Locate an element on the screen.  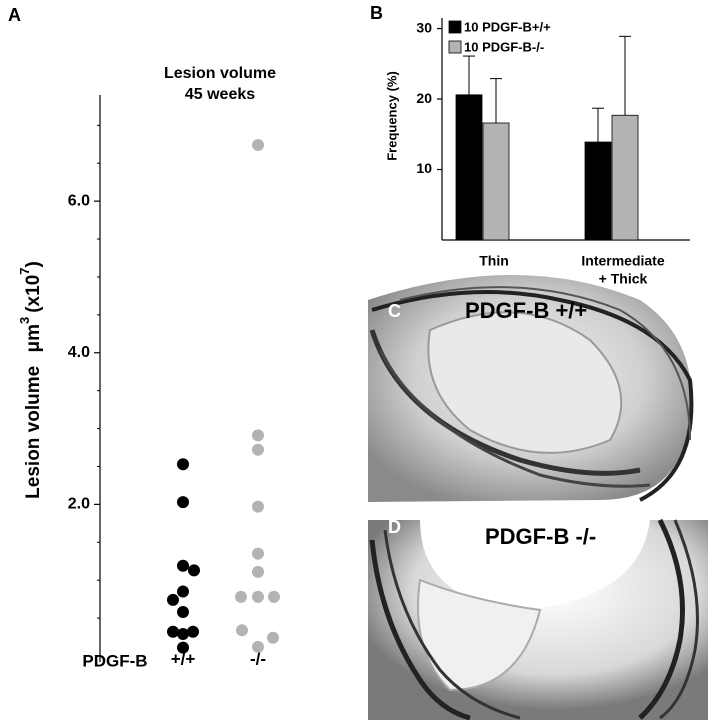
y-label-end: ) is located at coordinates (33, 264).